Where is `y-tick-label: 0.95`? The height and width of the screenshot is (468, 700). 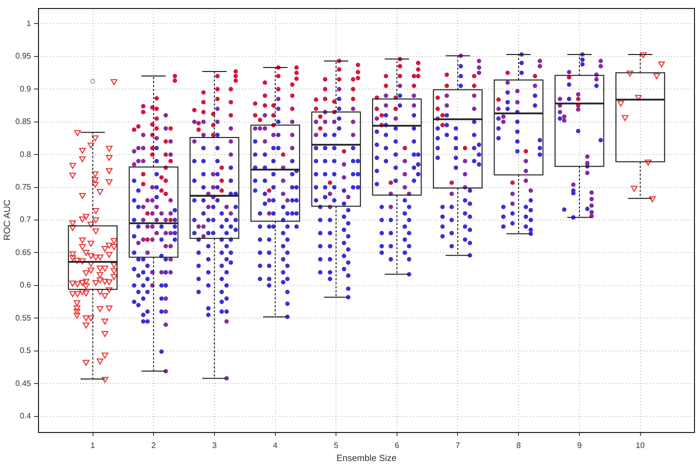
y-tick-label: 0.95 is located at coordinates (23, 56).